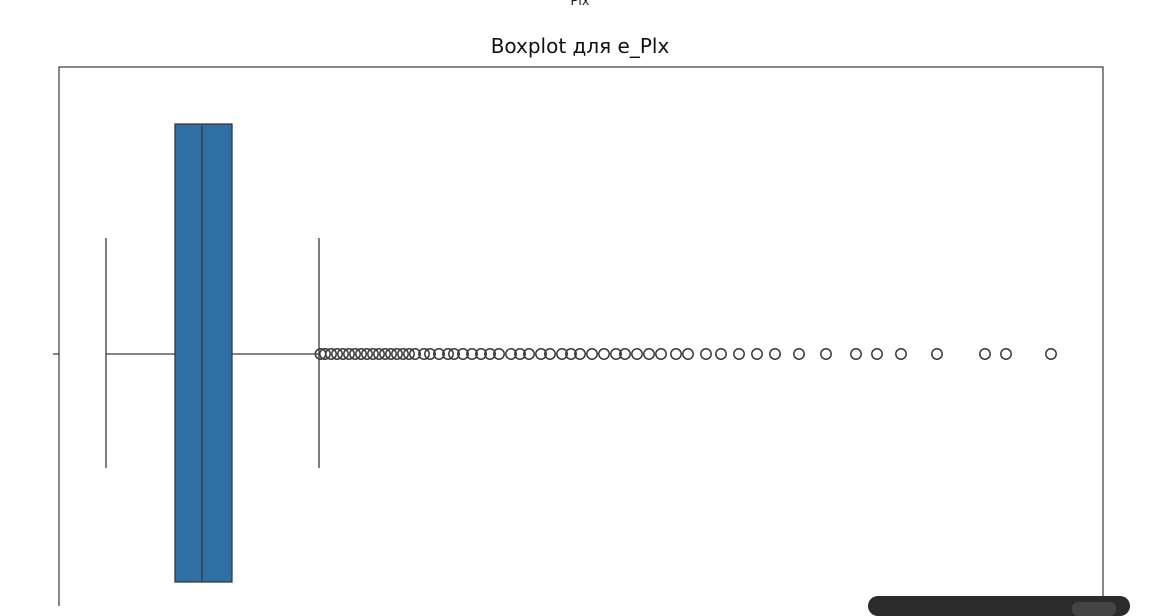 Image resolution: width=1160 pixels, height=616 pixels. I want to click on toast-action-button, so click(1094, 609).